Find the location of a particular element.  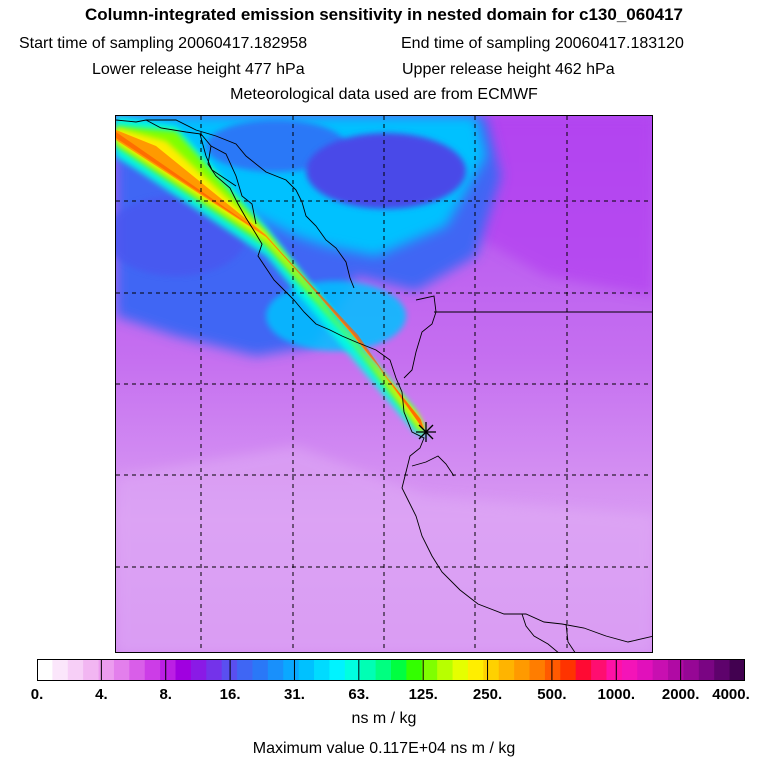

colorbar-tick-label: 0. is located at coordinates (37, 694).